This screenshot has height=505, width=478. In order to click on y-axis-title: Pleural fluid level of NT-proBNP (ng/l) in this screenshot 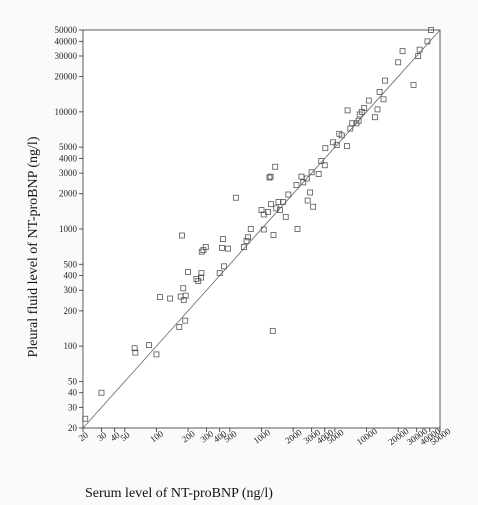, I will do `click(33, 246)`.